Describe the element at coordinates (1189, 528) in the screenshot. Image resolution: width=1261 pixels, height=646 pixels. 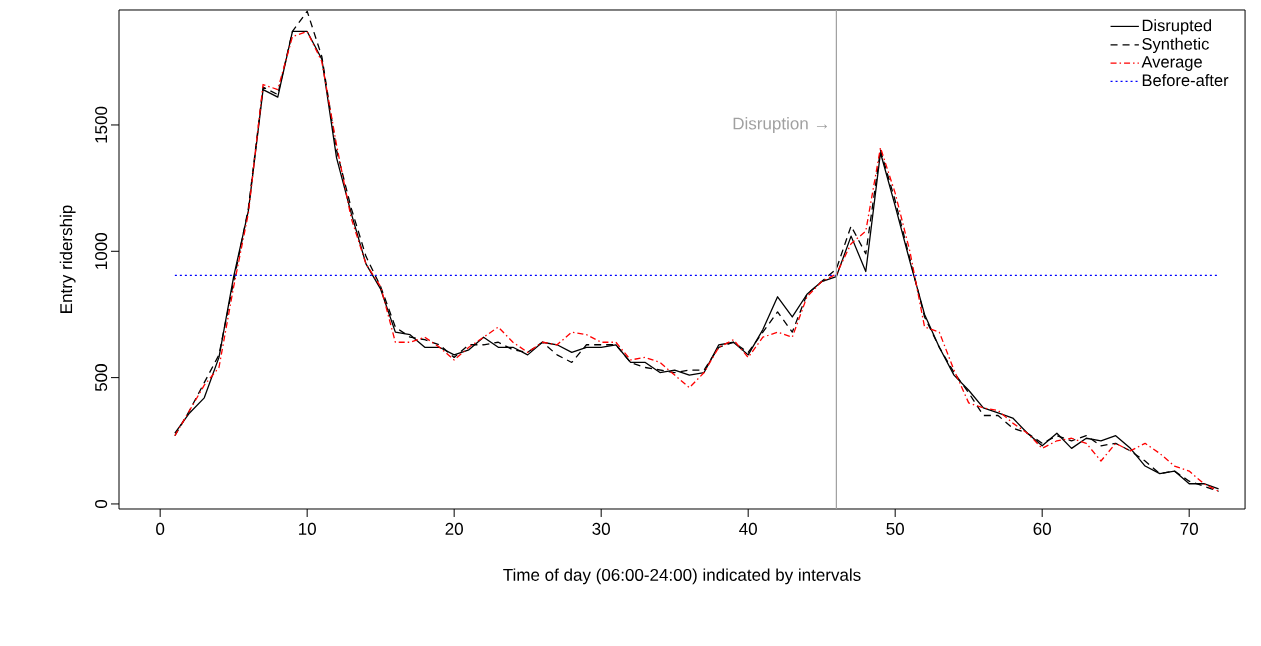
I see `x-tick-label: 70` at that location.